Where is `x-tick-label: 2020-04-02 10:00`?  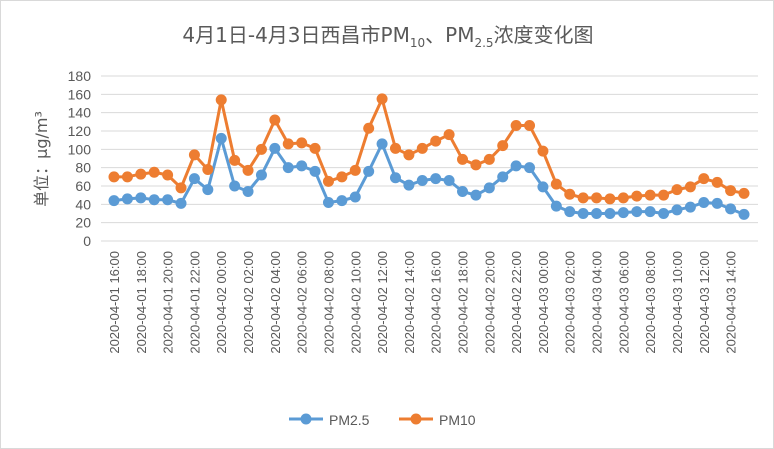 x-tick-label: 2020-04-02 10:00 is located at coordinates (355, 302).